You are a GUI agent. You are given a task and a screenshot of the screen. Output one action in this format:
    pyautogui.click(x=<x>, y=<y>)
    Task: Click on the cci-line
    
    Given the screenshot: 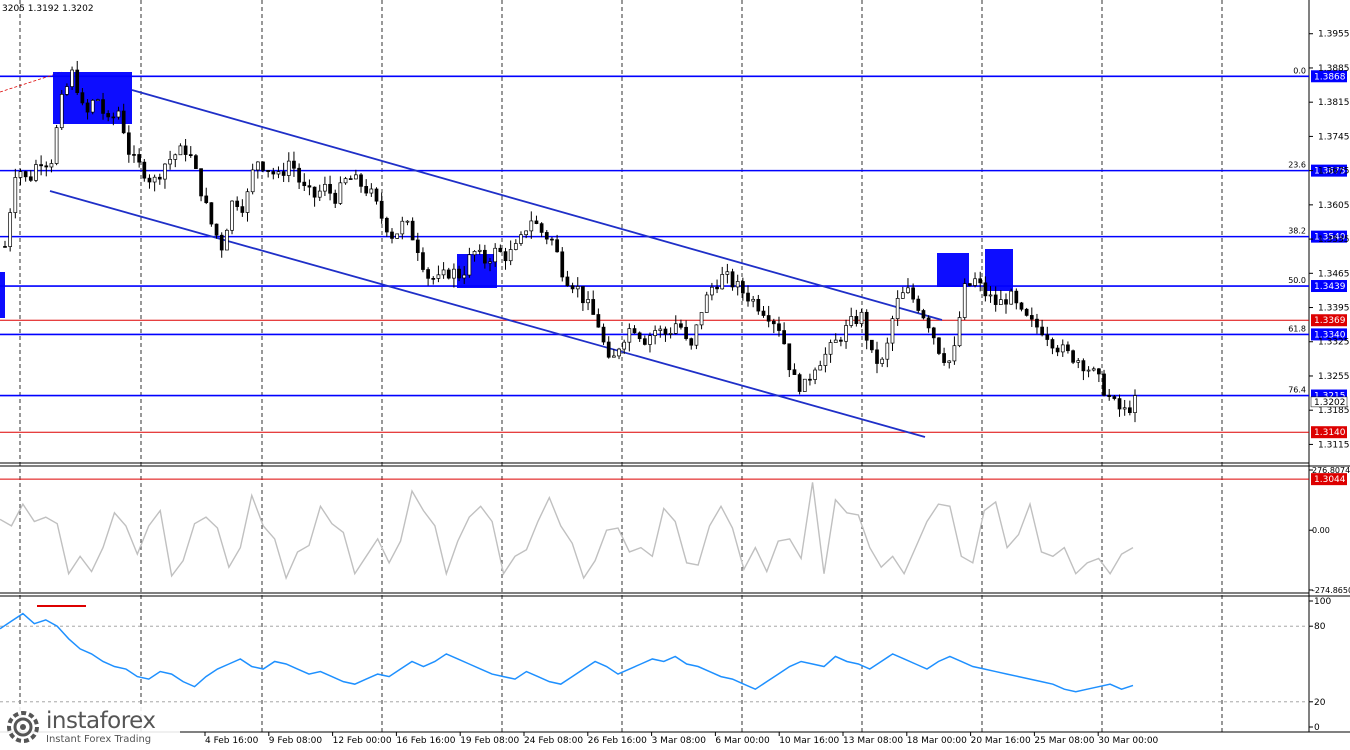 What is the action you would take?
    pyautogui.click(x=567, y=531)
    